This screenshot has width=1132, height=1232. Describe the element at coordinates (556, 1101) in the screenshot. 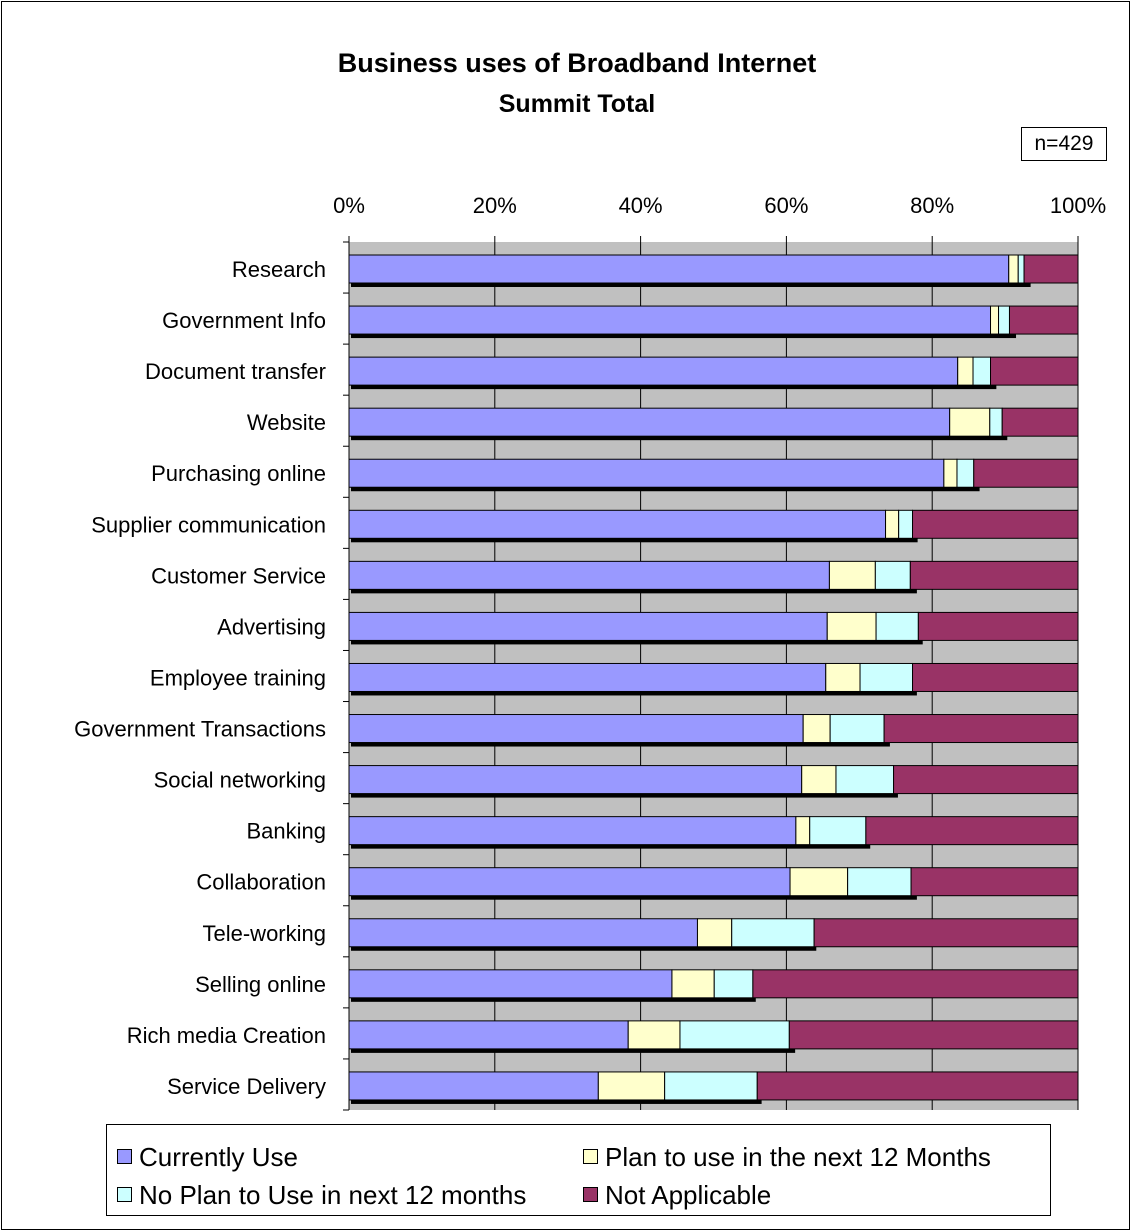

I see `total-line-service-delivery` at that location.